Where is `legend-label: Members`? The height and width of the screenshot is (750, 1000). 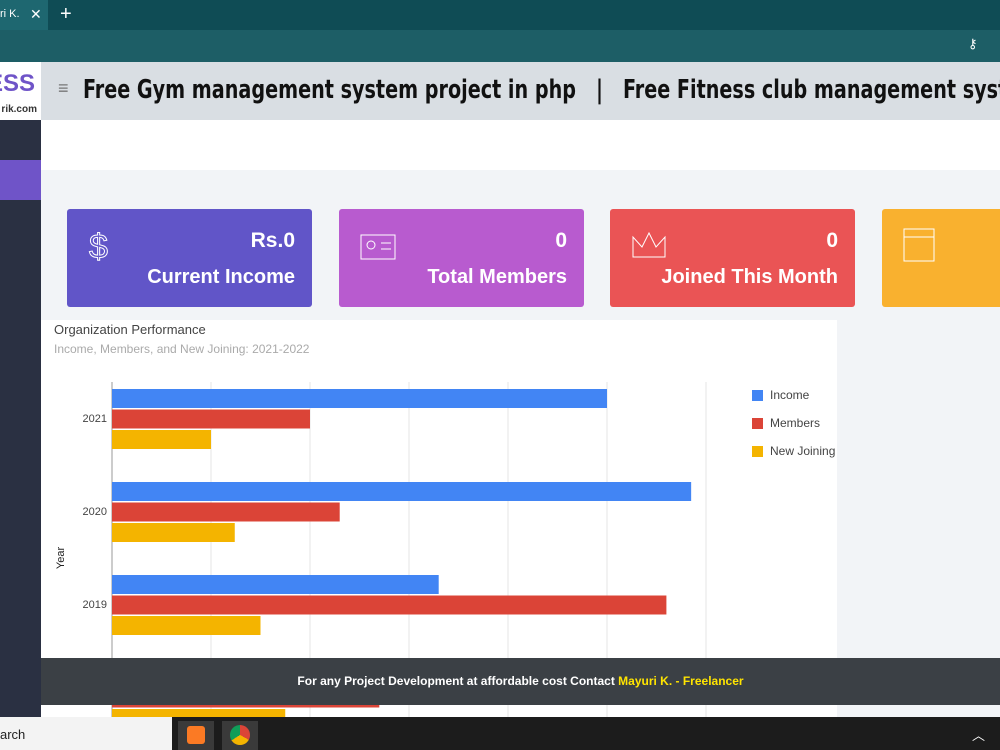 legend-label: Members is located at coordinates (795, 423).